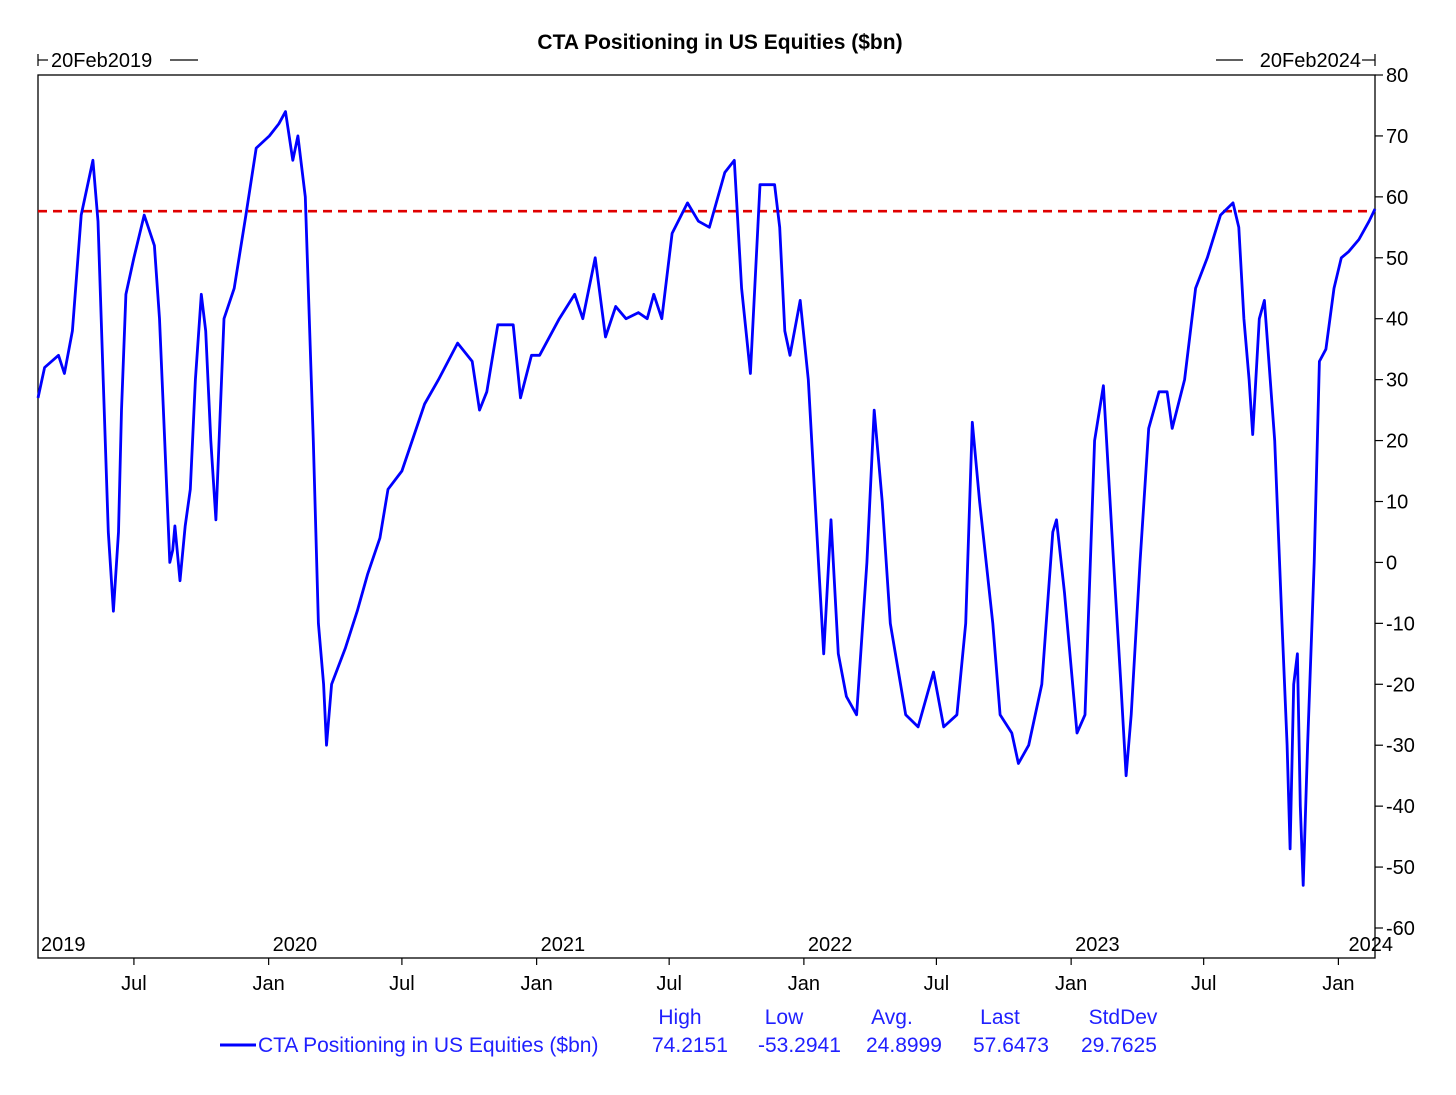  I want to click on legend-series-label: CTA Positioning in US Equities ($bn), so click(428, 1045).